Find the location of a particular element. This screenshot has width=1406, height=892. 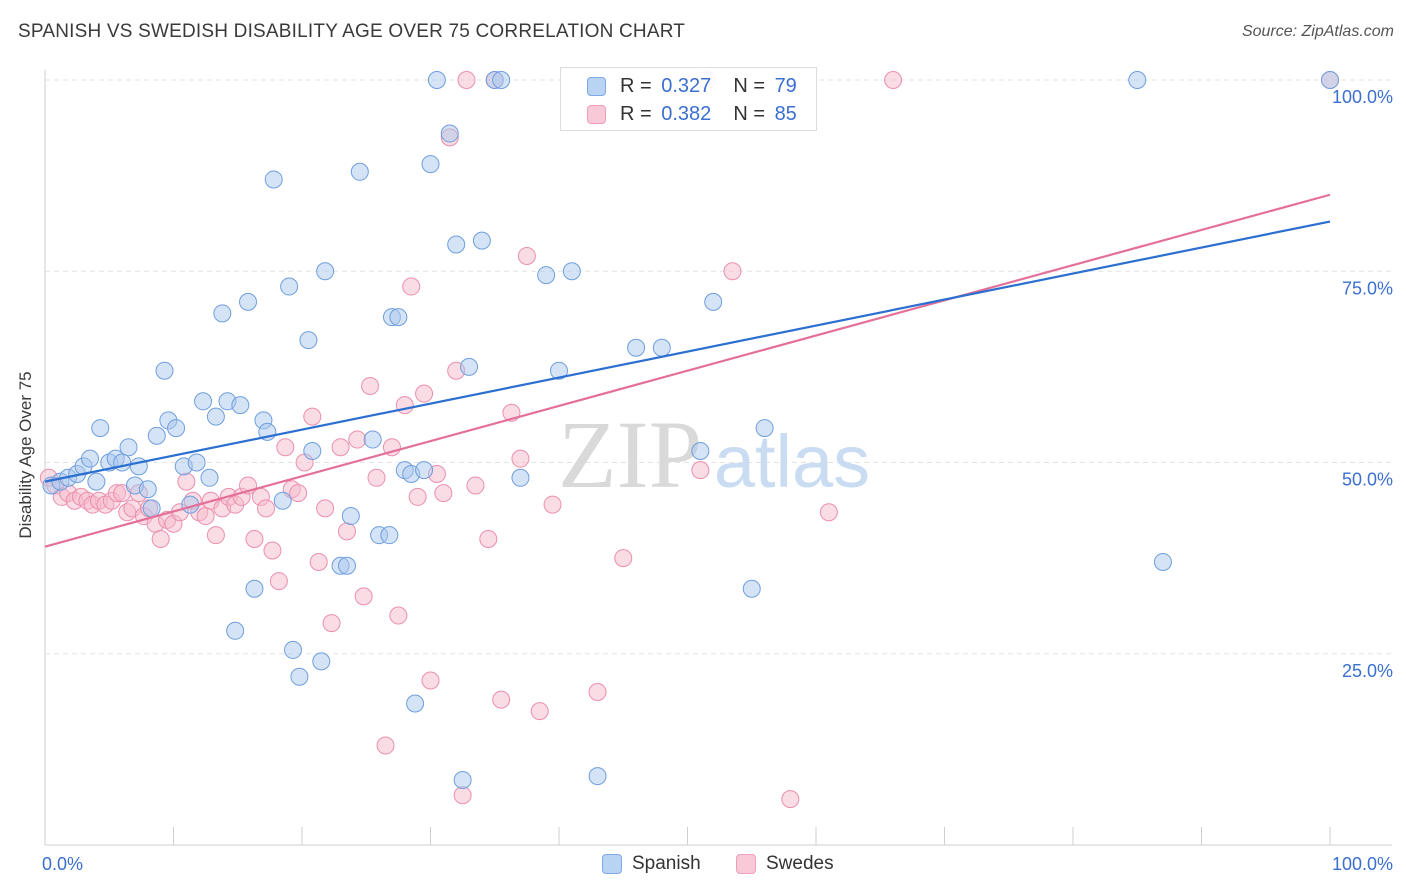

legend-row-spanish: R = 0.327 N = 79 is located at coordinates (692, 86).